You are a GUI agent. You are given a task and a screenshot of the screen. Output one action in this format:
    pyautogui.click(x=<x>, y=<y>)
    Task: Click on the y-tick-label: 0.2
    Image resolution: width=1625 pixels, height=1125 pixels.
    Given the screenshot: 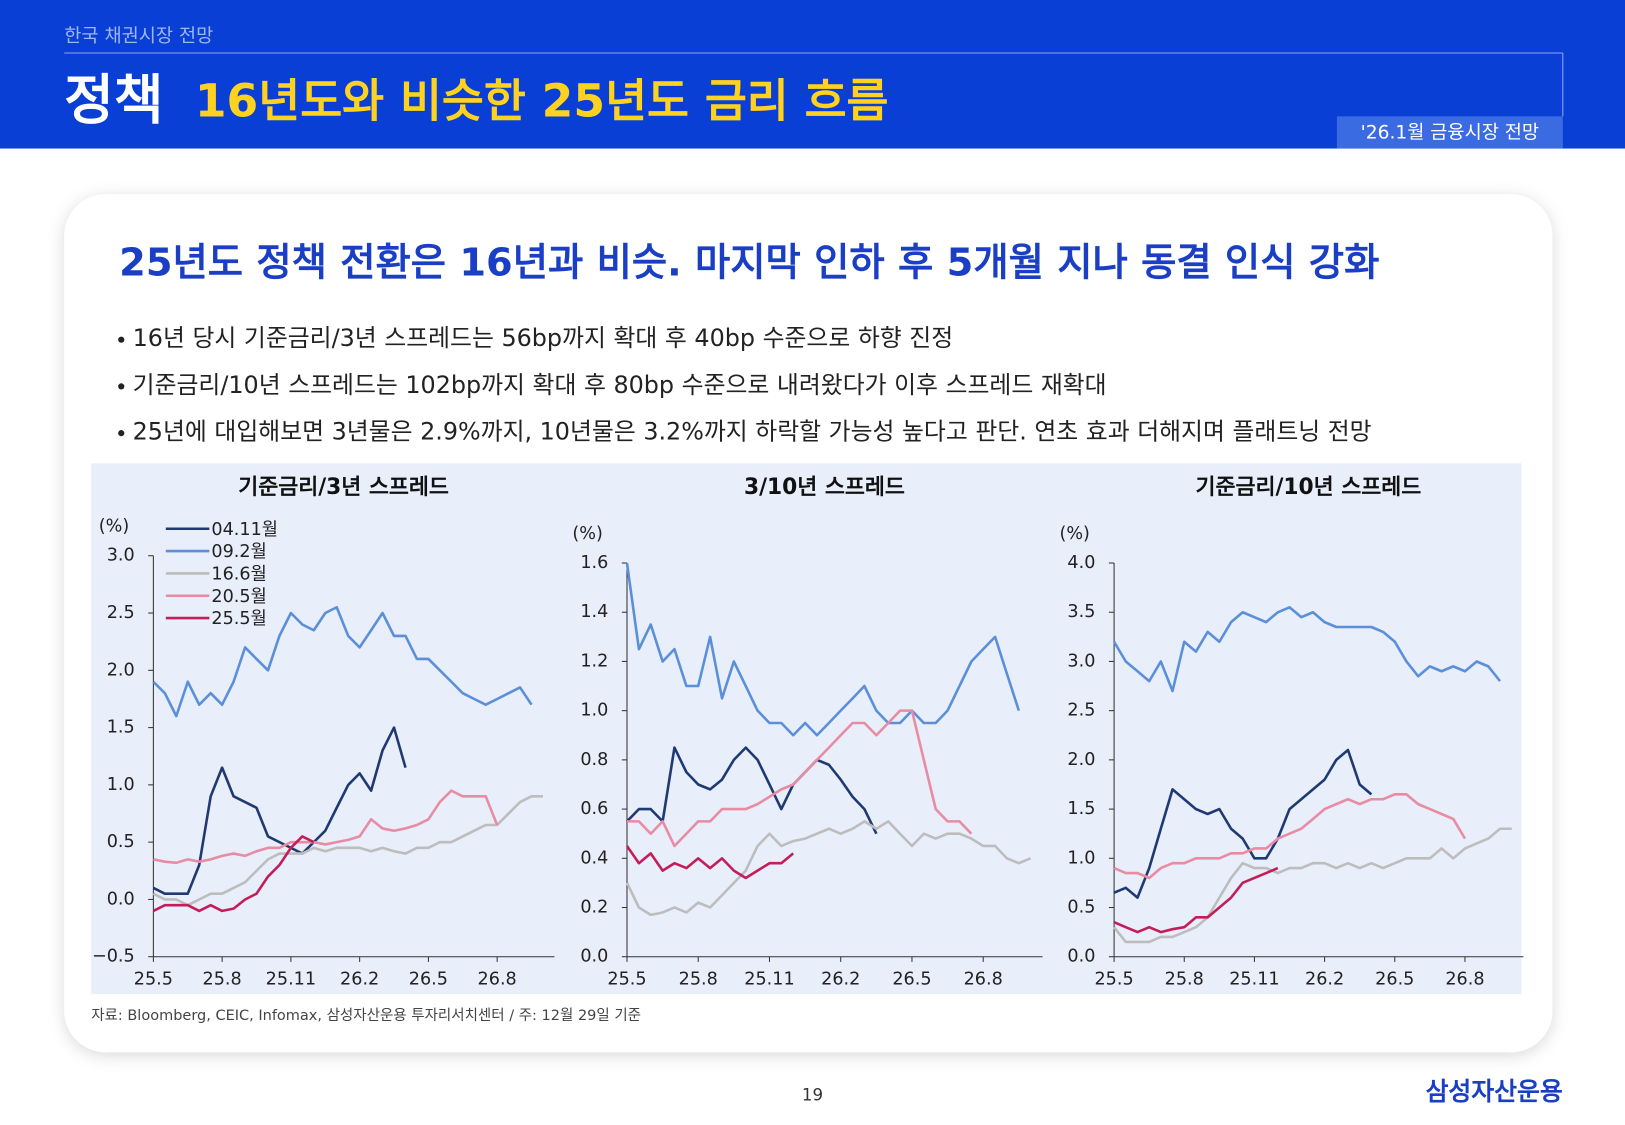 What is the action you would take?
    pyautogui.click(x=594, y=907)
    